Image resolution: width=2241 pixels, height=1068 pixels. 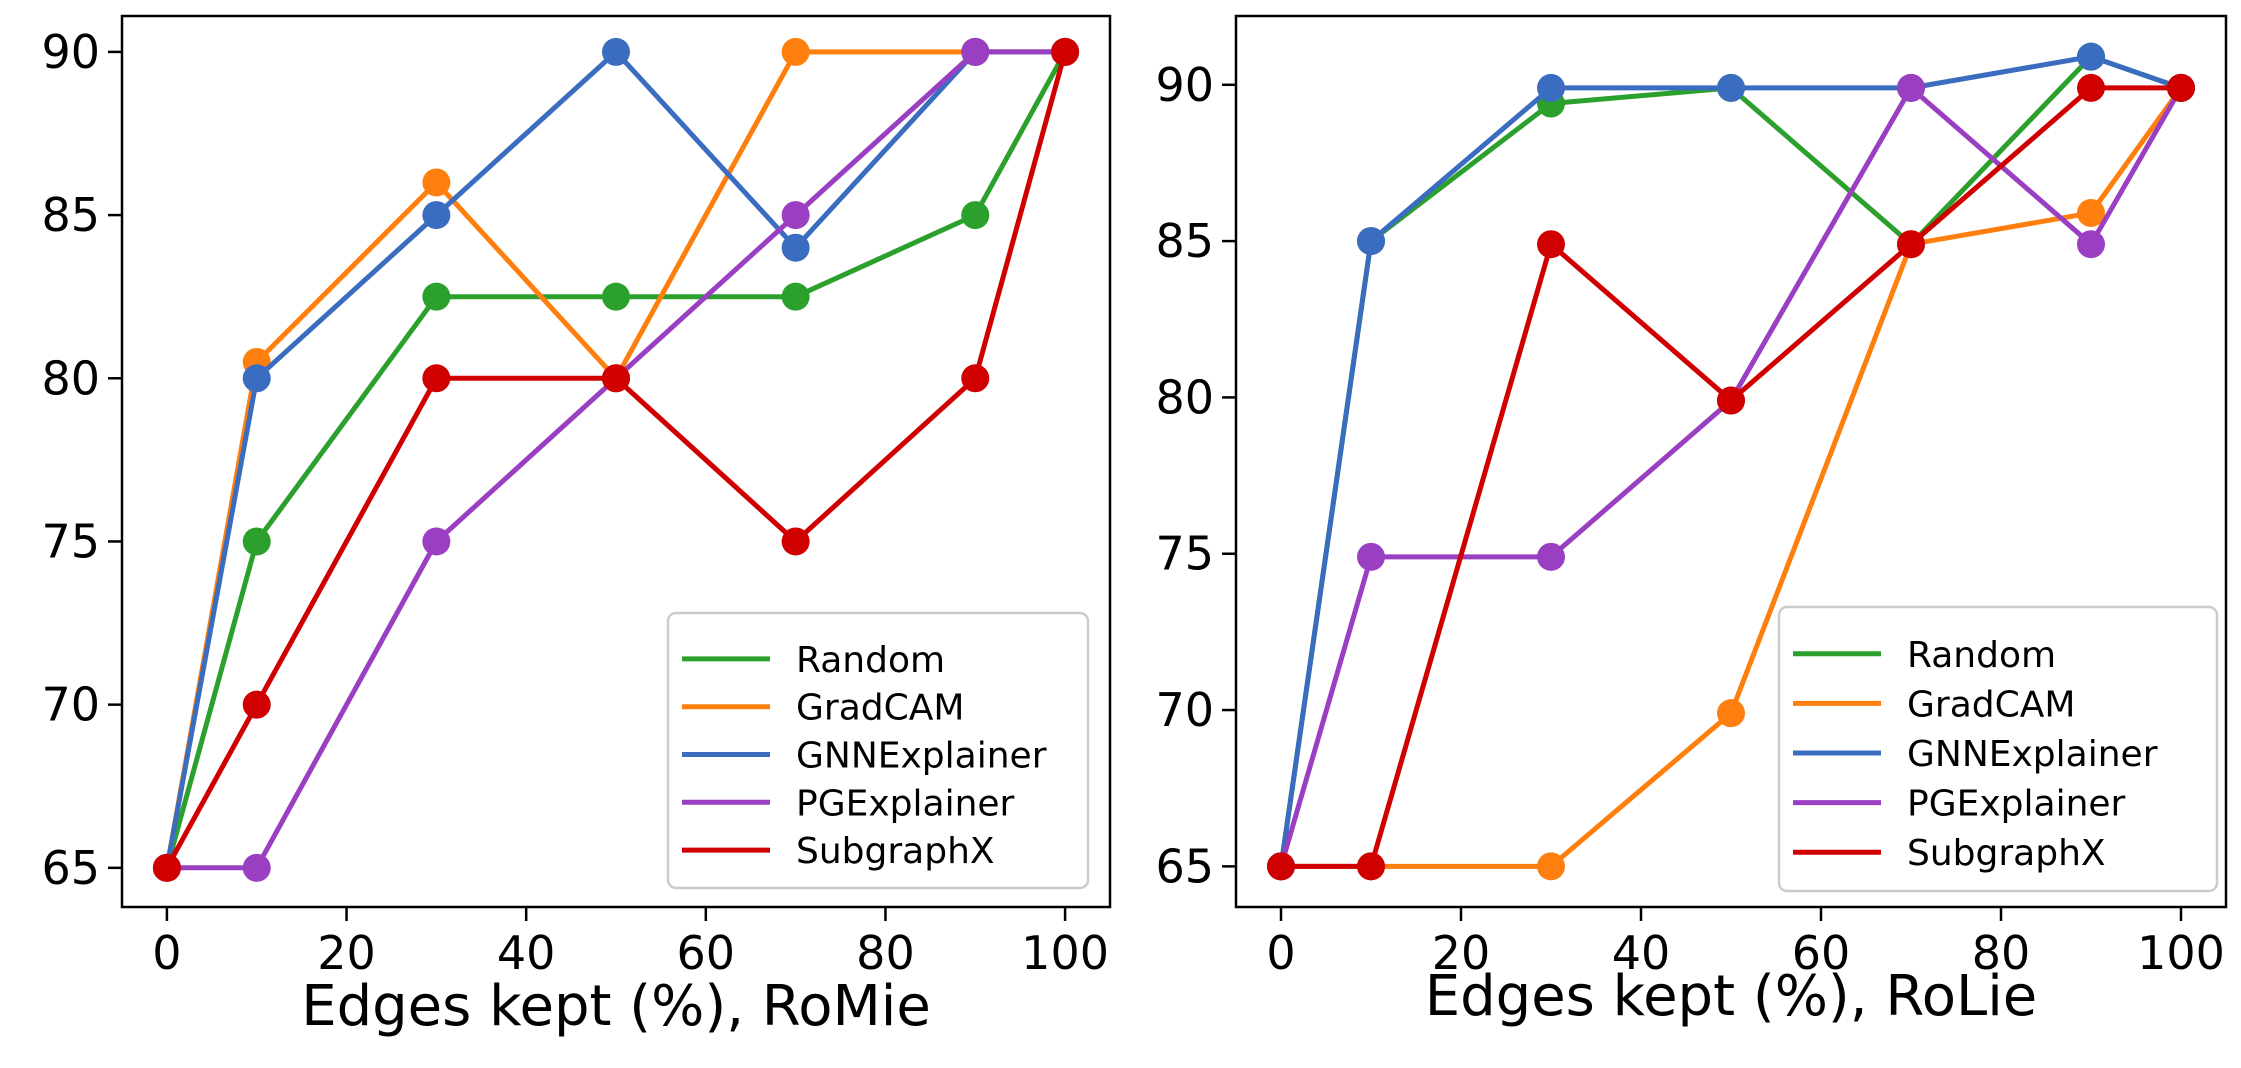 What do you see at coordinates (616, 1006) in the screenshot?
I see `x-axis-label: Edges kept (%), RoMie` at bounding box center [616, 1006].